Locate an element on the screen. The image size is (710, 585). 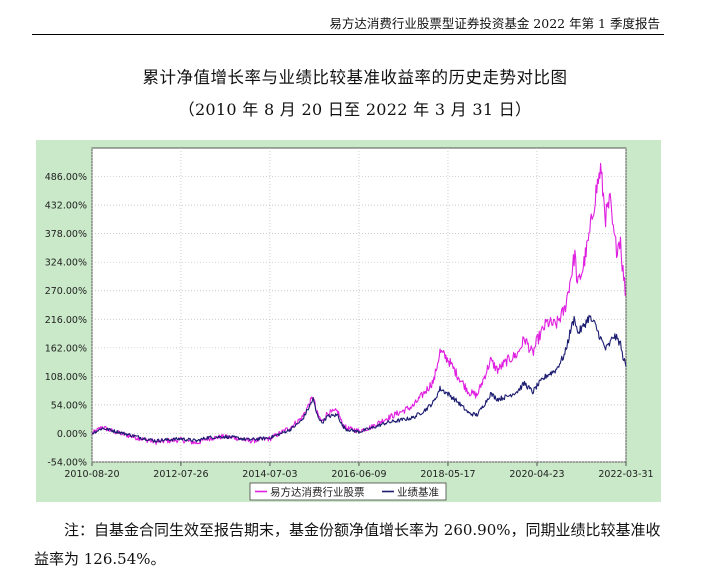
y-tick-label: 162.00% is located at coordinates (66, 348).